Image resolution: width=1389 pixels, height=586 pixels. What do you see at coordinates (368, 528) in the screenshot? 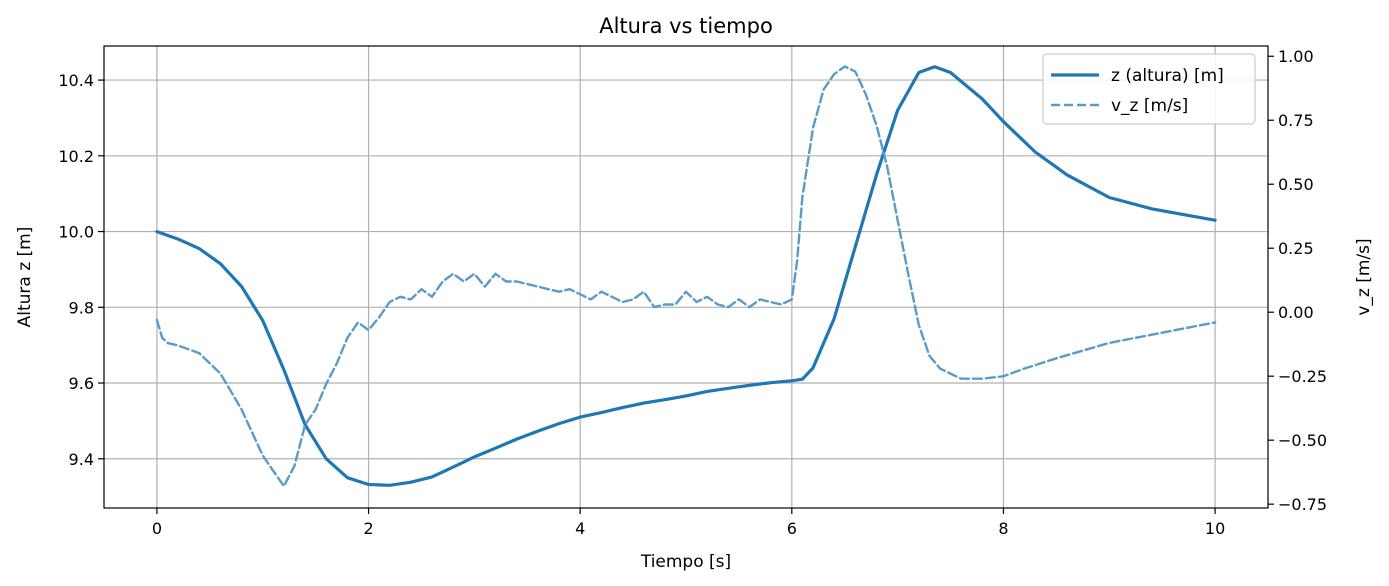
I see `x-tick-label: 2` at bounding box center [368, 528].